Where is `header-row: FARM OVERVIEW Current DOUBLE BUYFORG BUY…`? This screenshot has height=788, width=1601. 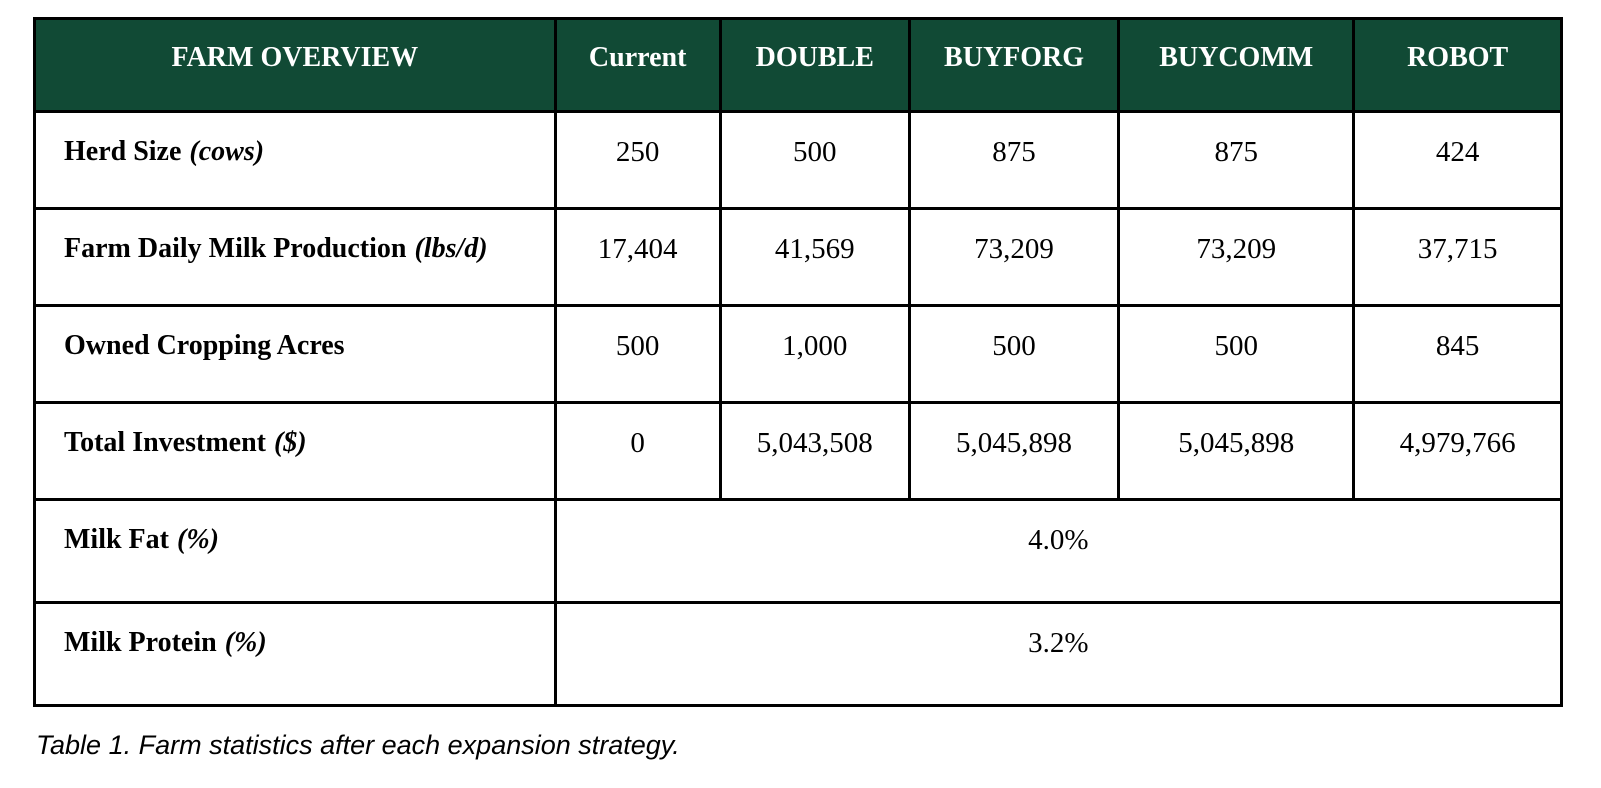 header-row: FARM OVERVIEW Current DOUBLE BUYFORG BUY… is located at coordinates (798, 65).